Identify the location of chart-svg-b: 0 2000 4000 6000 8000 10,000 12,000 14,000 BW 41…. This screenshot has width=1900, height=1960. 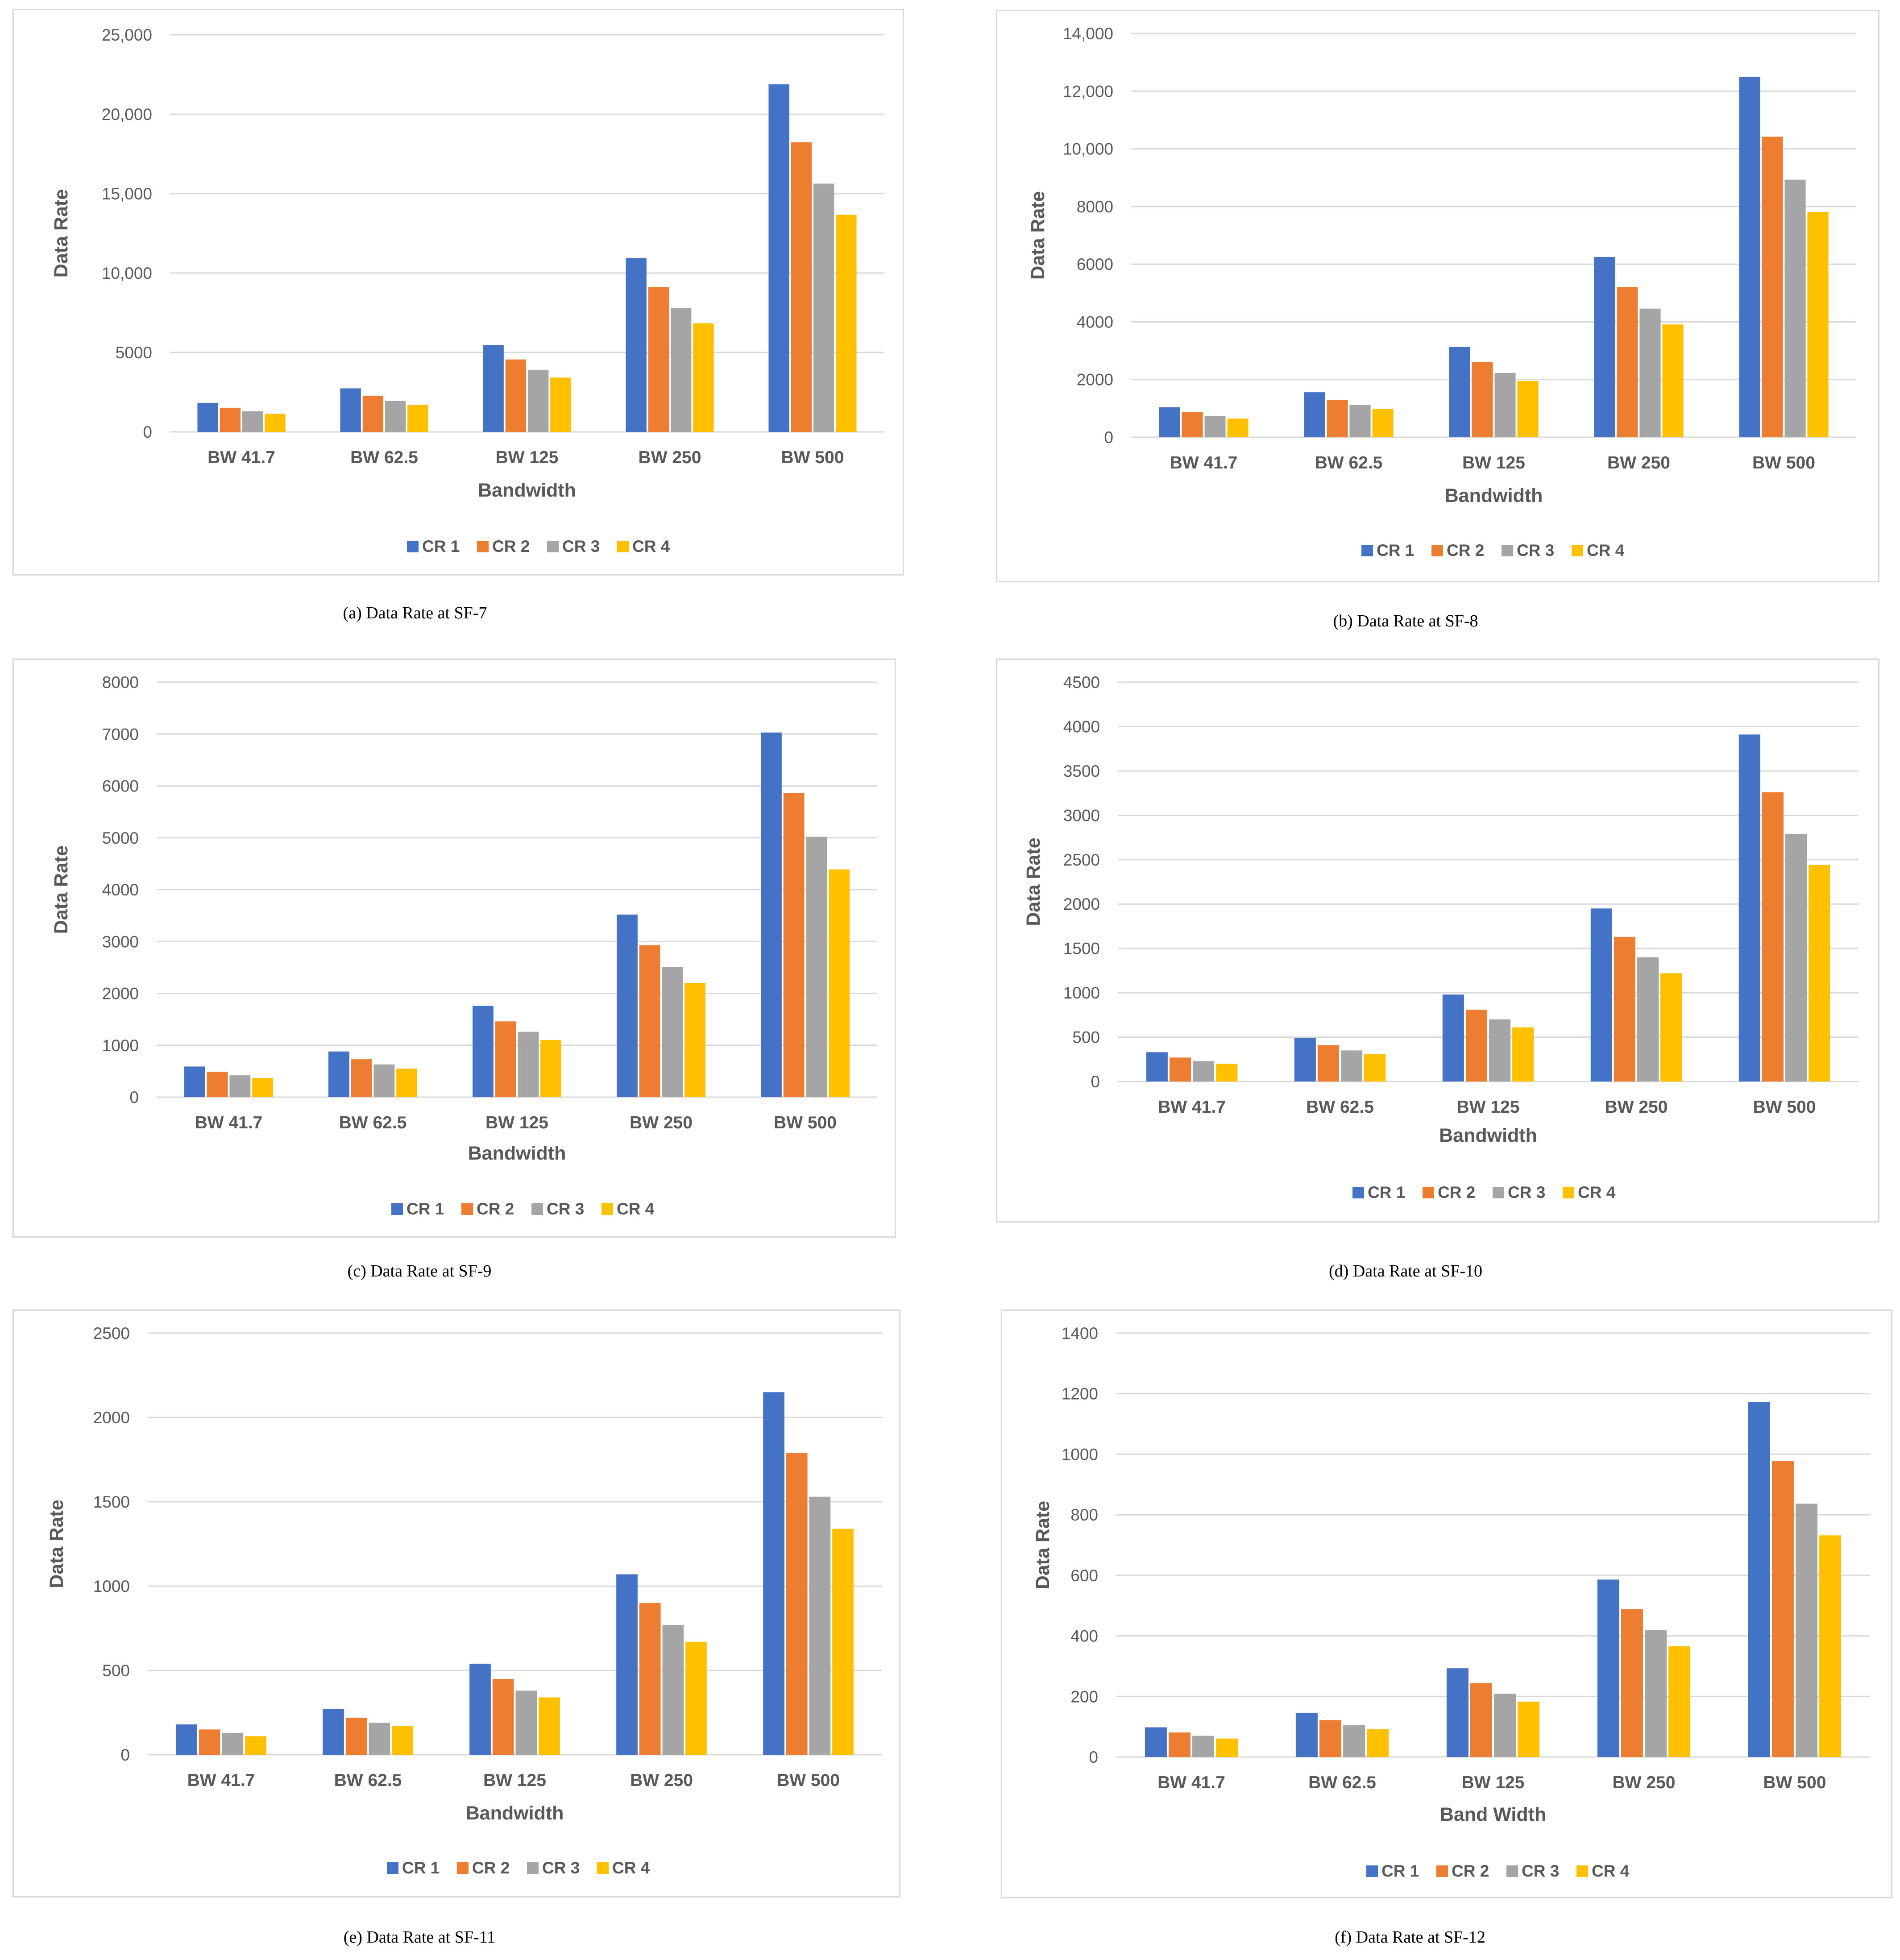
(1441, 292).